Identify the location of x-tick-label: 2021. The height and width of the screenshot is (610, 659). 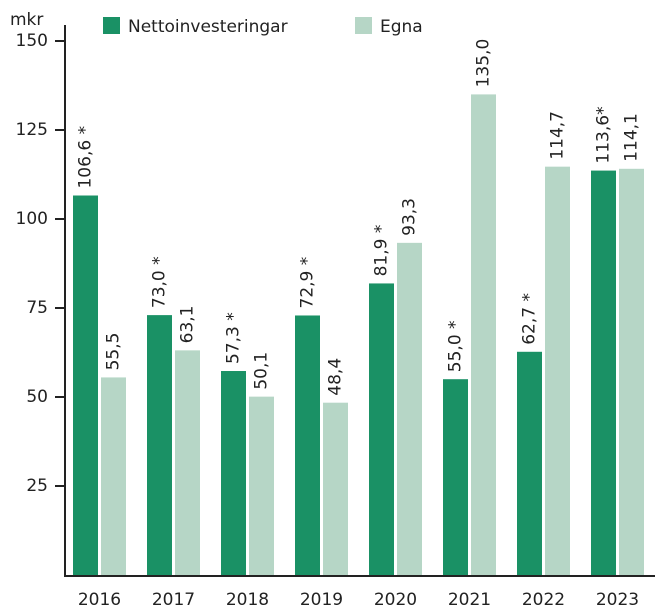
(469, 600).